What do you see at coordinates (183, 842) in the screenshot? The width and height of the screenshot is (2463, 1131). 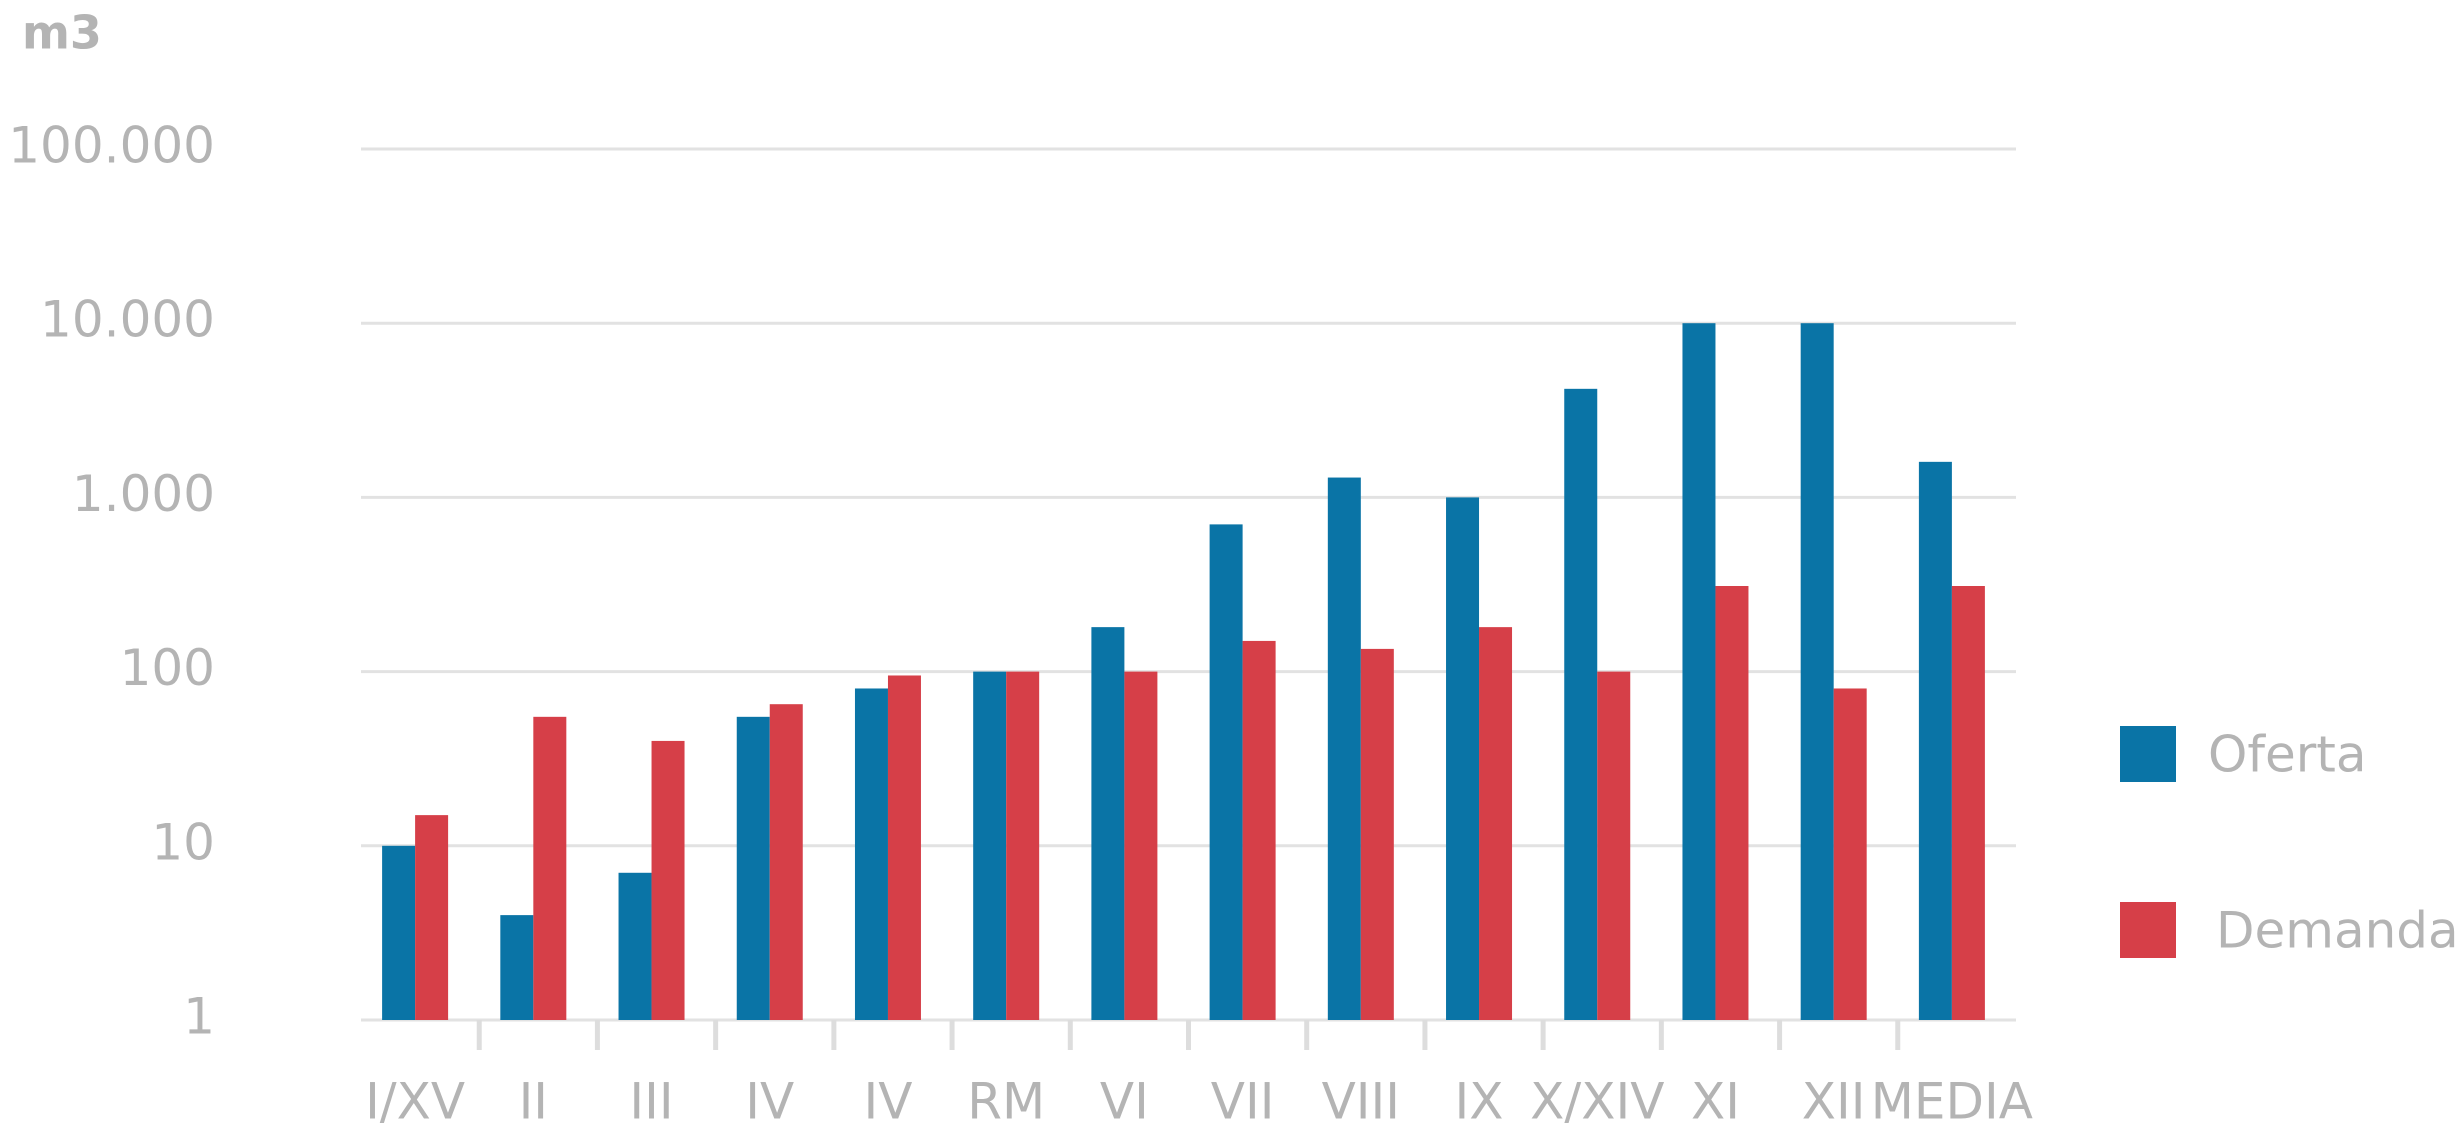 I see `y-tick-label: 10` at bounding box center [183, 842].